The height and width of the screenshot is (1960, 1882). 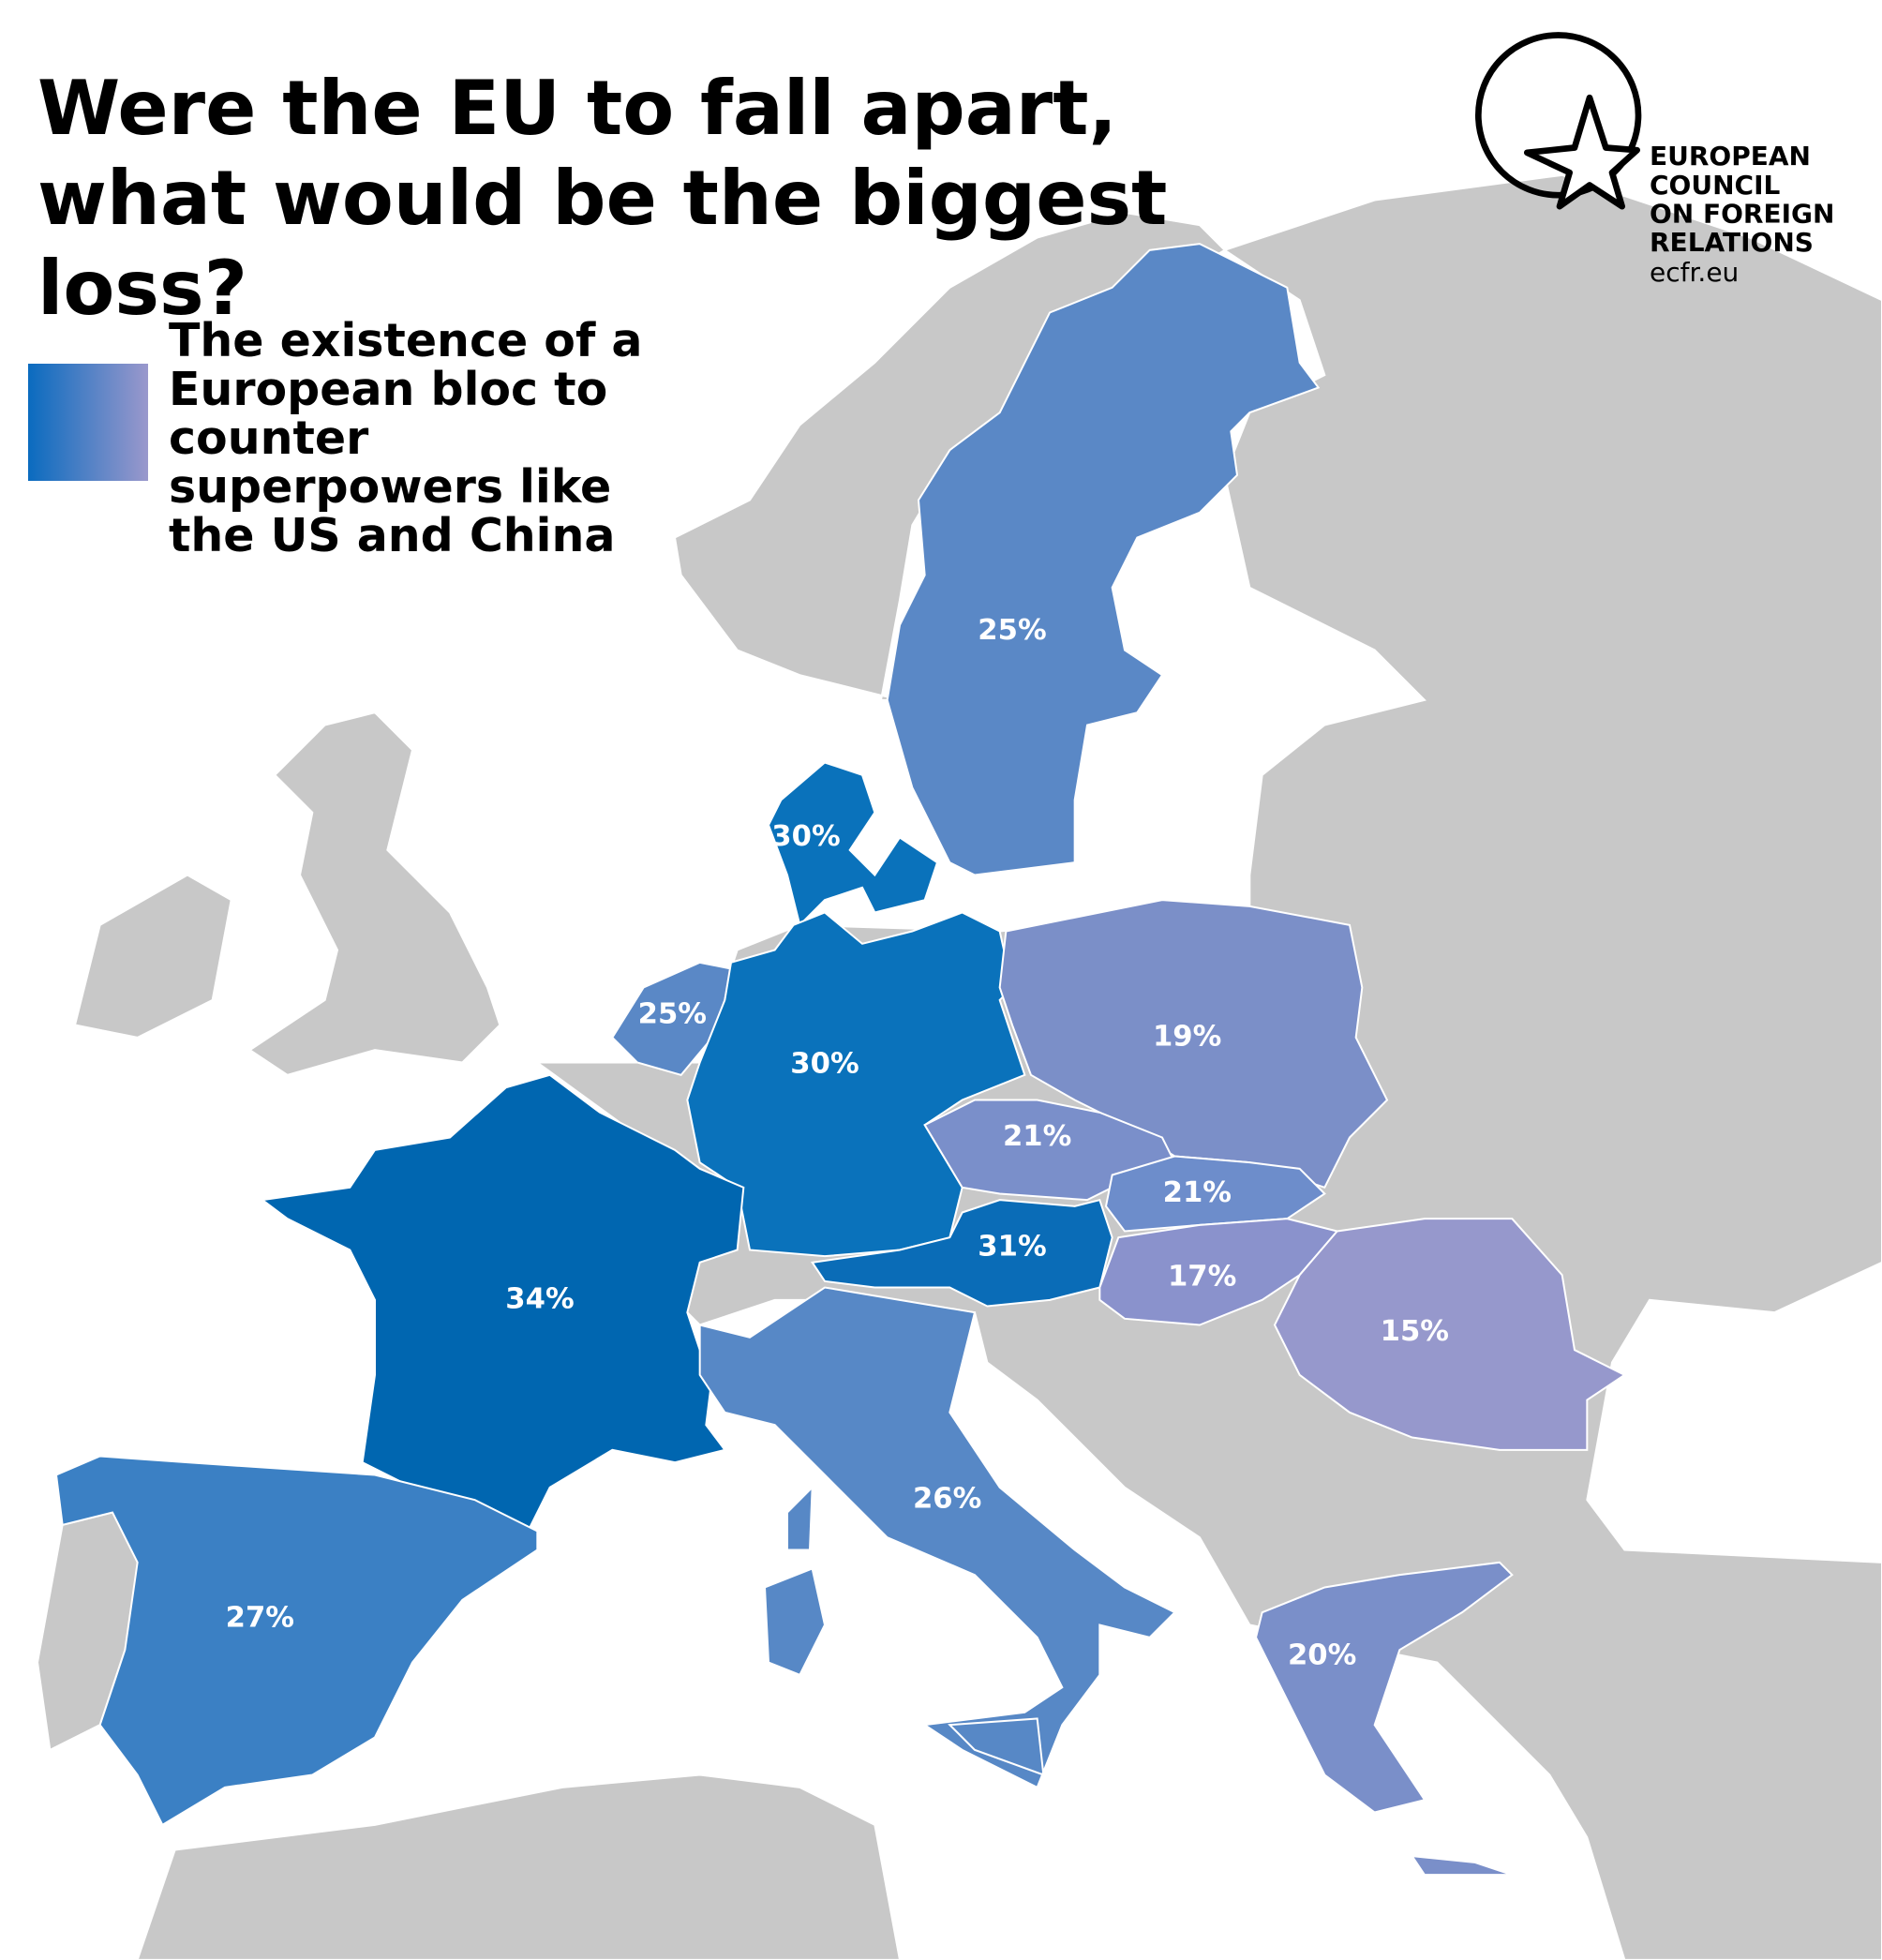 I want to click on logo-line: ON FOREIGN, so click(x=1742, y=215).